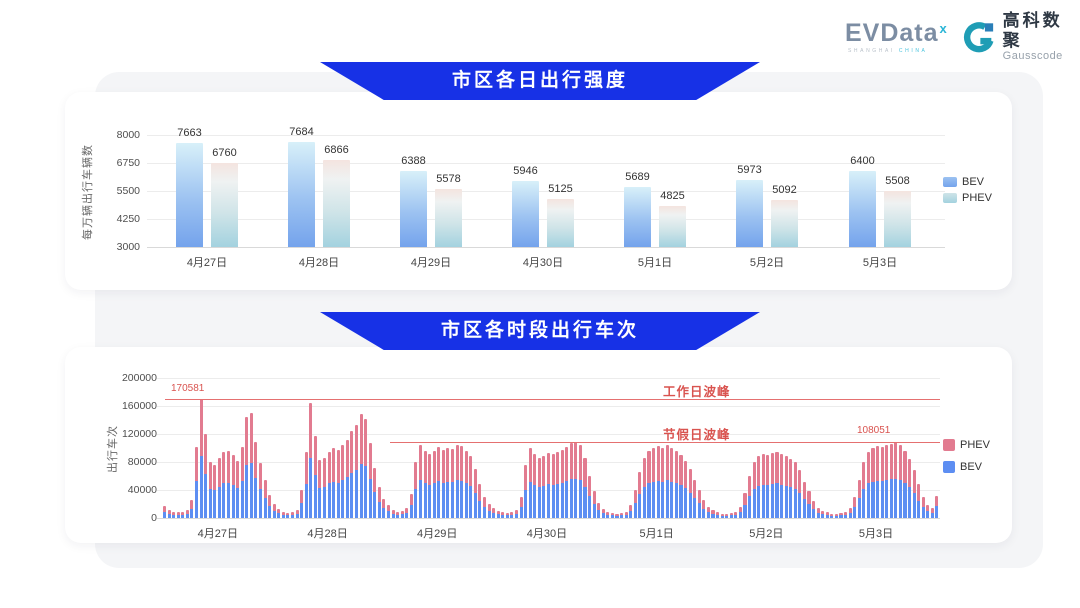 The width and height of the screenshot is (1080, 608). Describe the element at coordinates (862, 208) in the screenshot. I see `bev-bar` at that location.